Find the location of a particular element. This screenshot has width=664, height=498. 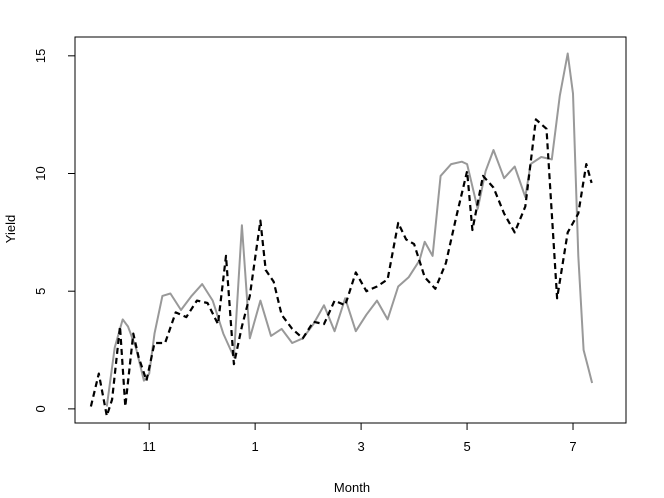

x-tick-label: 7 is located at coordinates (572, 446).